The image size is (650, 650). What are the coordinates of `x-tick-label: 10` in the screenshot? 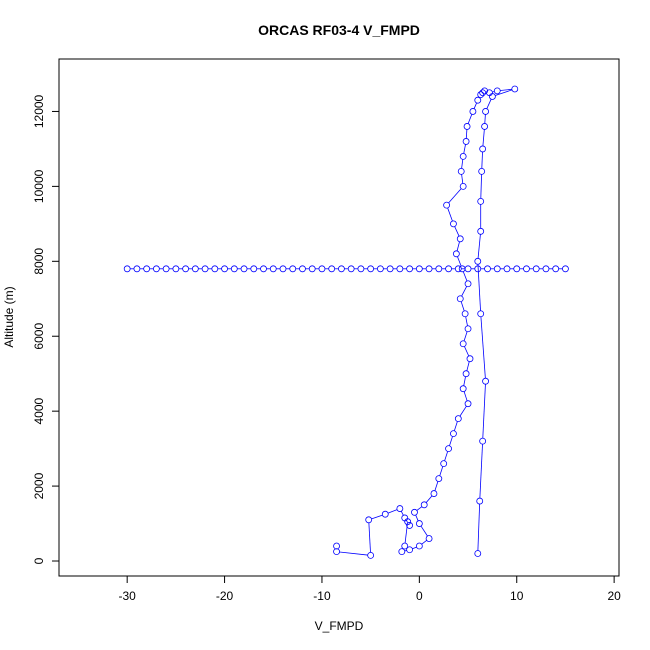 It's located at (517, 596).